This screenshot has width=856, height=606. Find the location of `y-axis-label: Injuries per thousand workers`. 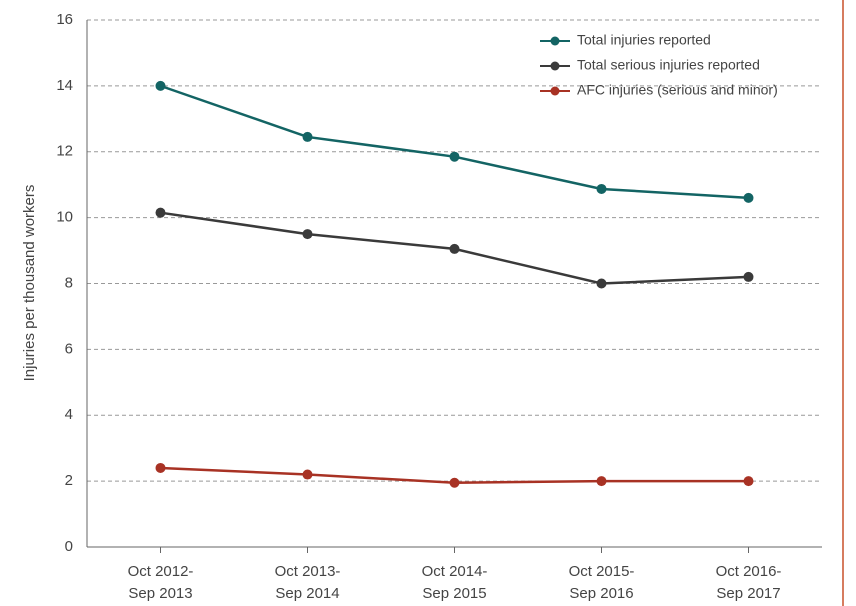

y-axis-label: Injuries per thousand workers is located at coordinates (29, 283).